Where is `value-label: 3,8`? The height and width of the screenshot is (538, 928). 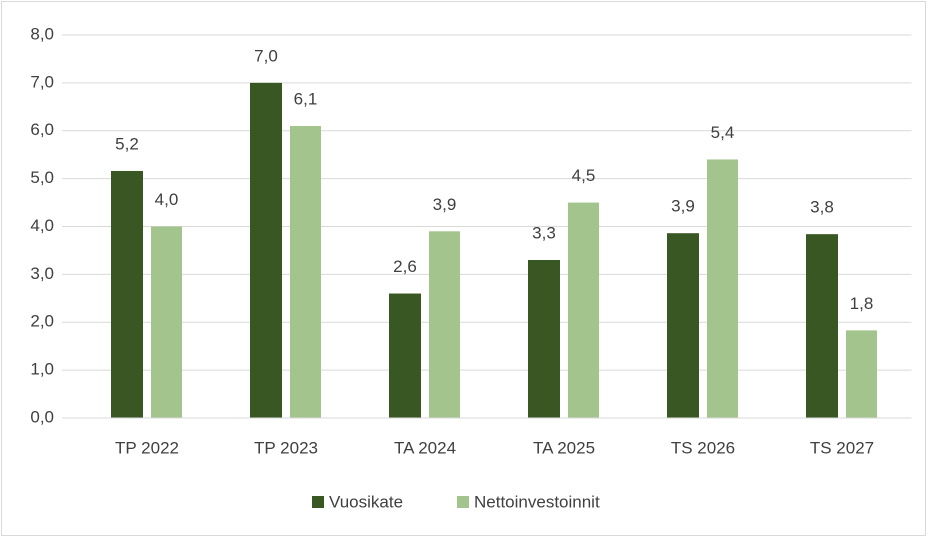 value-label: 3,8 is located at coordinates (822, 207).